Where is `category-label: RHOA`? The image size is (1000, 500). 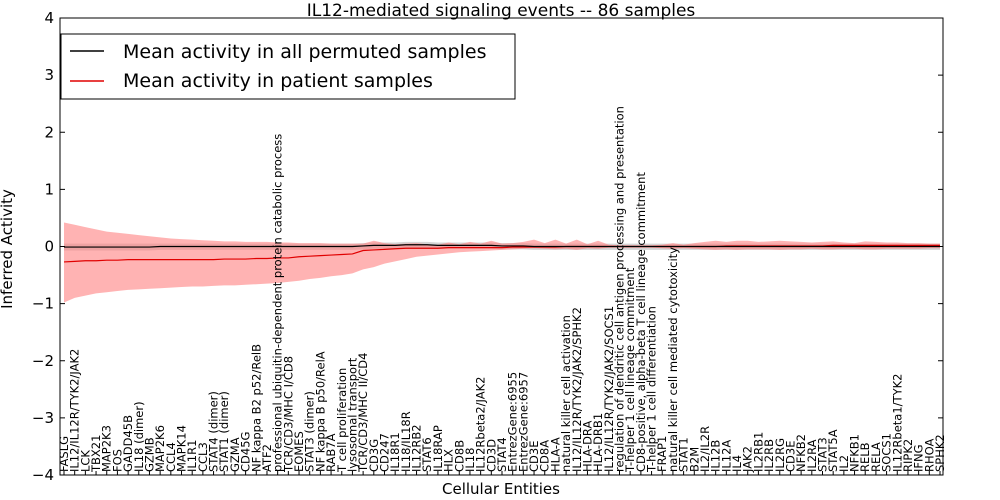
category-label: RHOA is located at coordinates (929, 455).